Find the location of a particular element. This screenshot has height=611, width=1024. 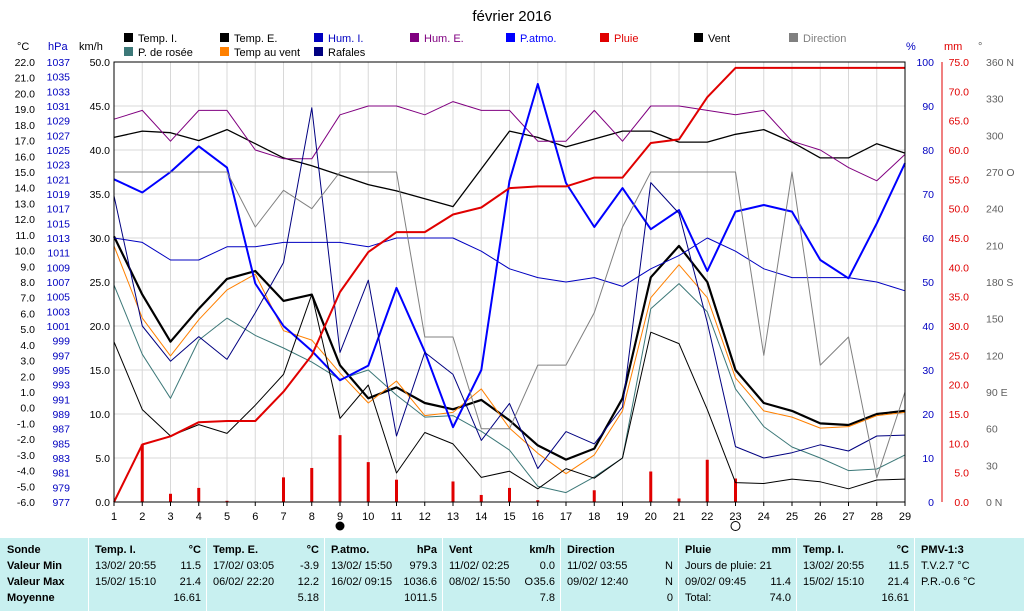

tick-label-temp_c: 5.0 is located at coordinates (27, 330).